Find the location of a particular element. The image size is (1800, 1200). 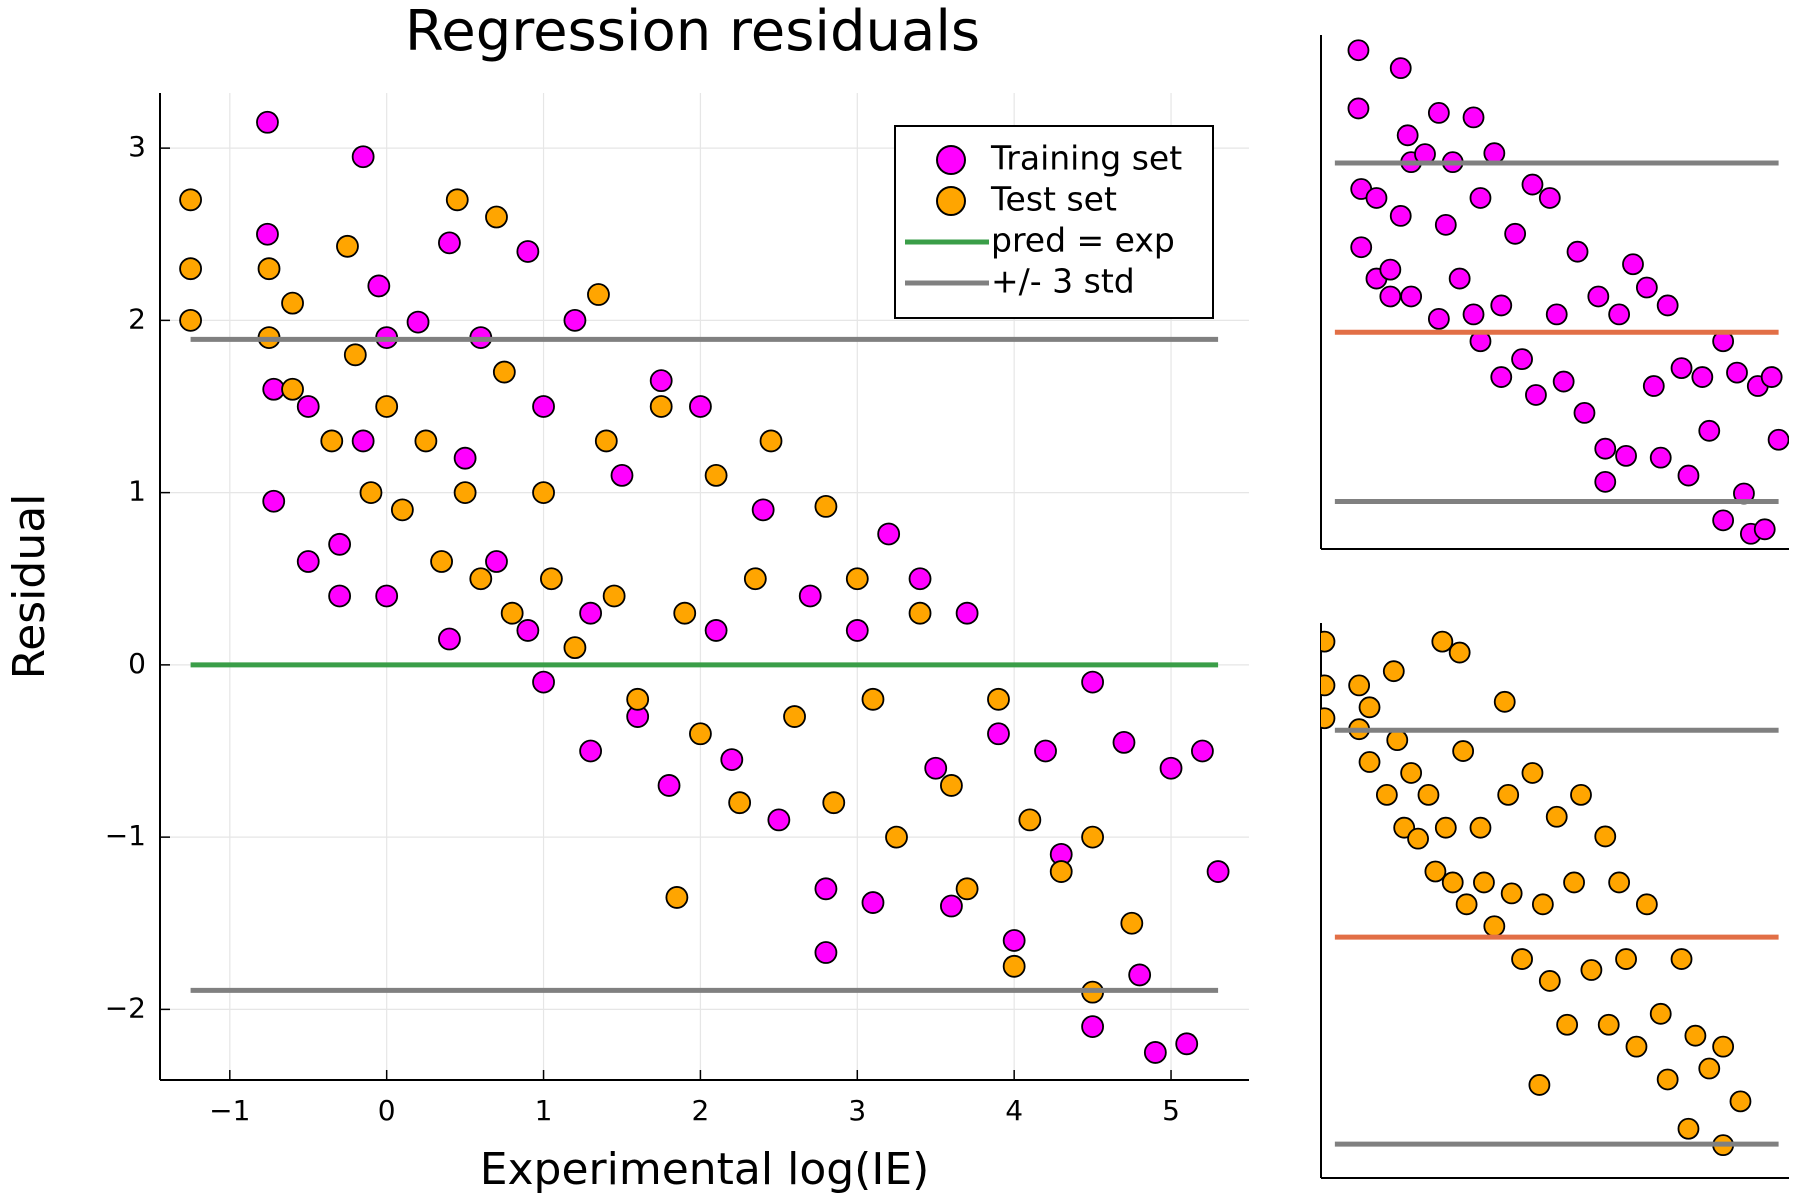

plot-area is located at coordinates (1550, 893).